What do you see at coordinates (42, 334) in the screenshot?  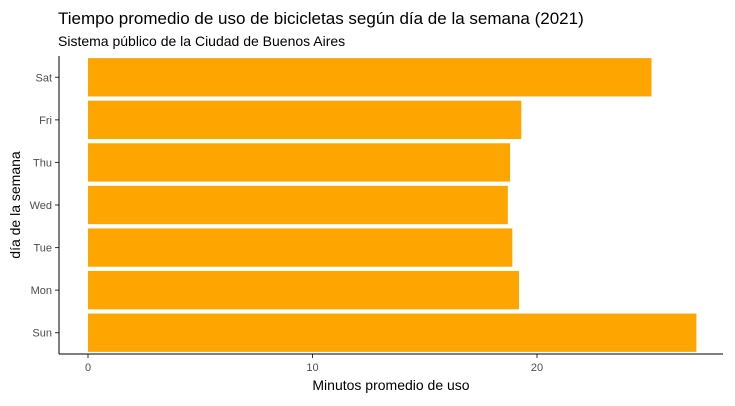 I see `y-tick-label: Sun` at bounding box center [42, 334].